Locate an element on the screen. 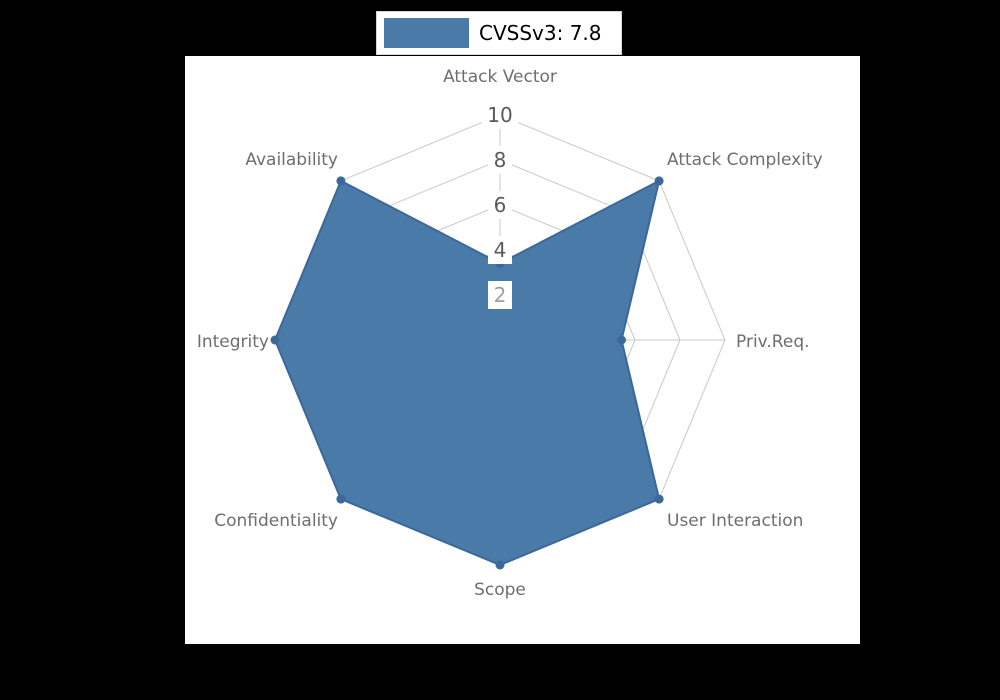 This screenshot has width=1000, height=700. legend-label: CVSSv3: 7.8 is located at coordinates (540, 33).